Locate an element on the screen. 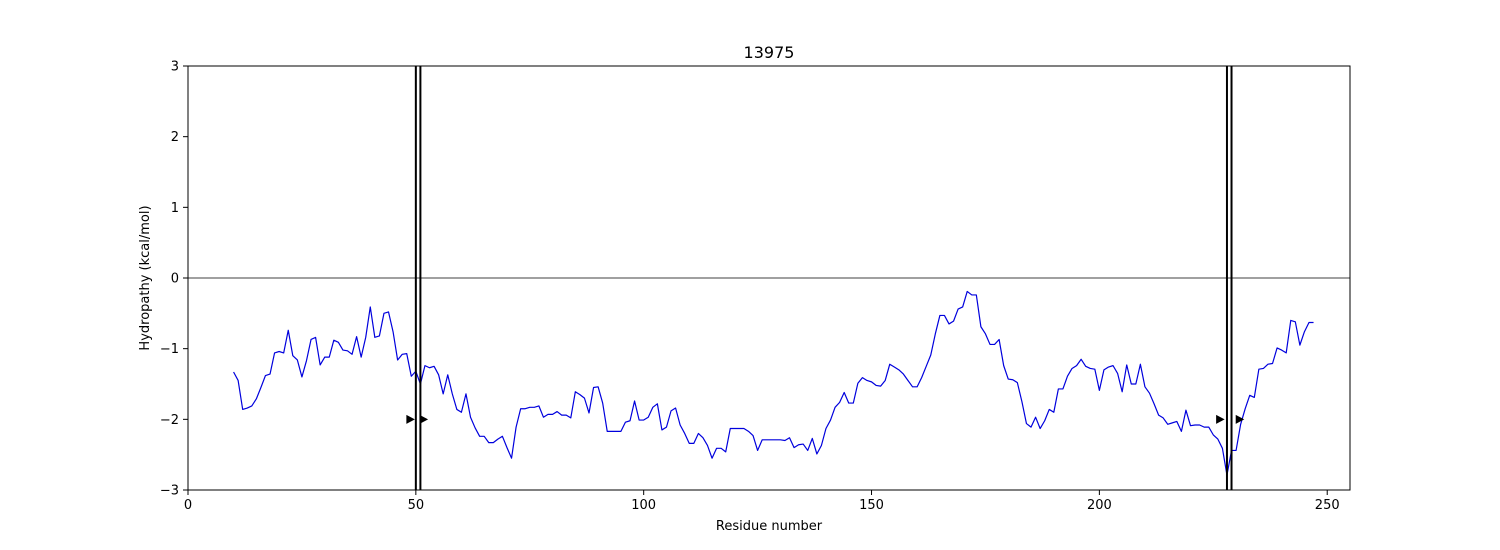 This screenshot has width=1500, height=550. x-tick-label: 50 is located at coordinates (416, 505).